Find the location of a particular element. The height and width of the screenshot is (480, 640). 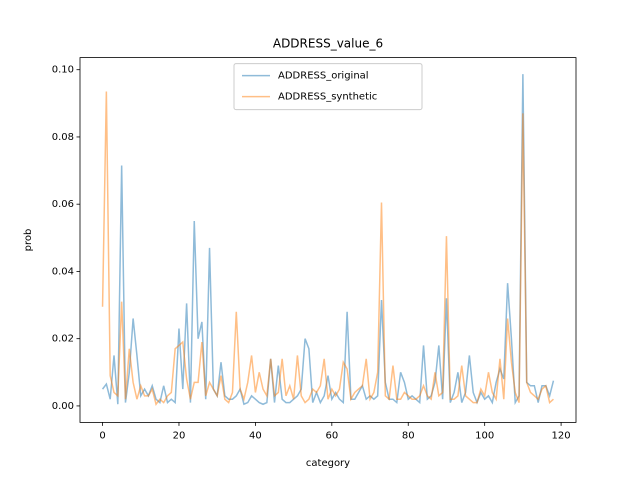

y-tick-label: 0.02 is located at coordinates (63, 339).